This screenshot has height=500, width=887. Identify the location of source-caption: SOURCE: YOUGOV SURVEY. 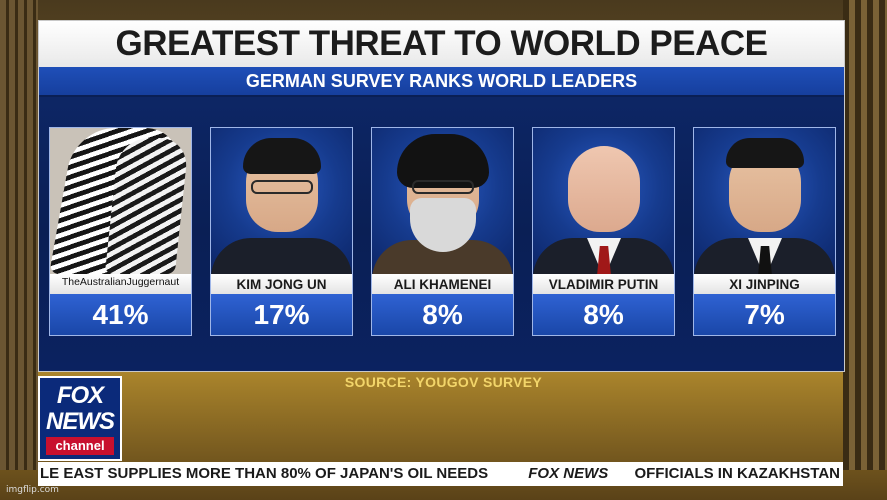
(443, 382).